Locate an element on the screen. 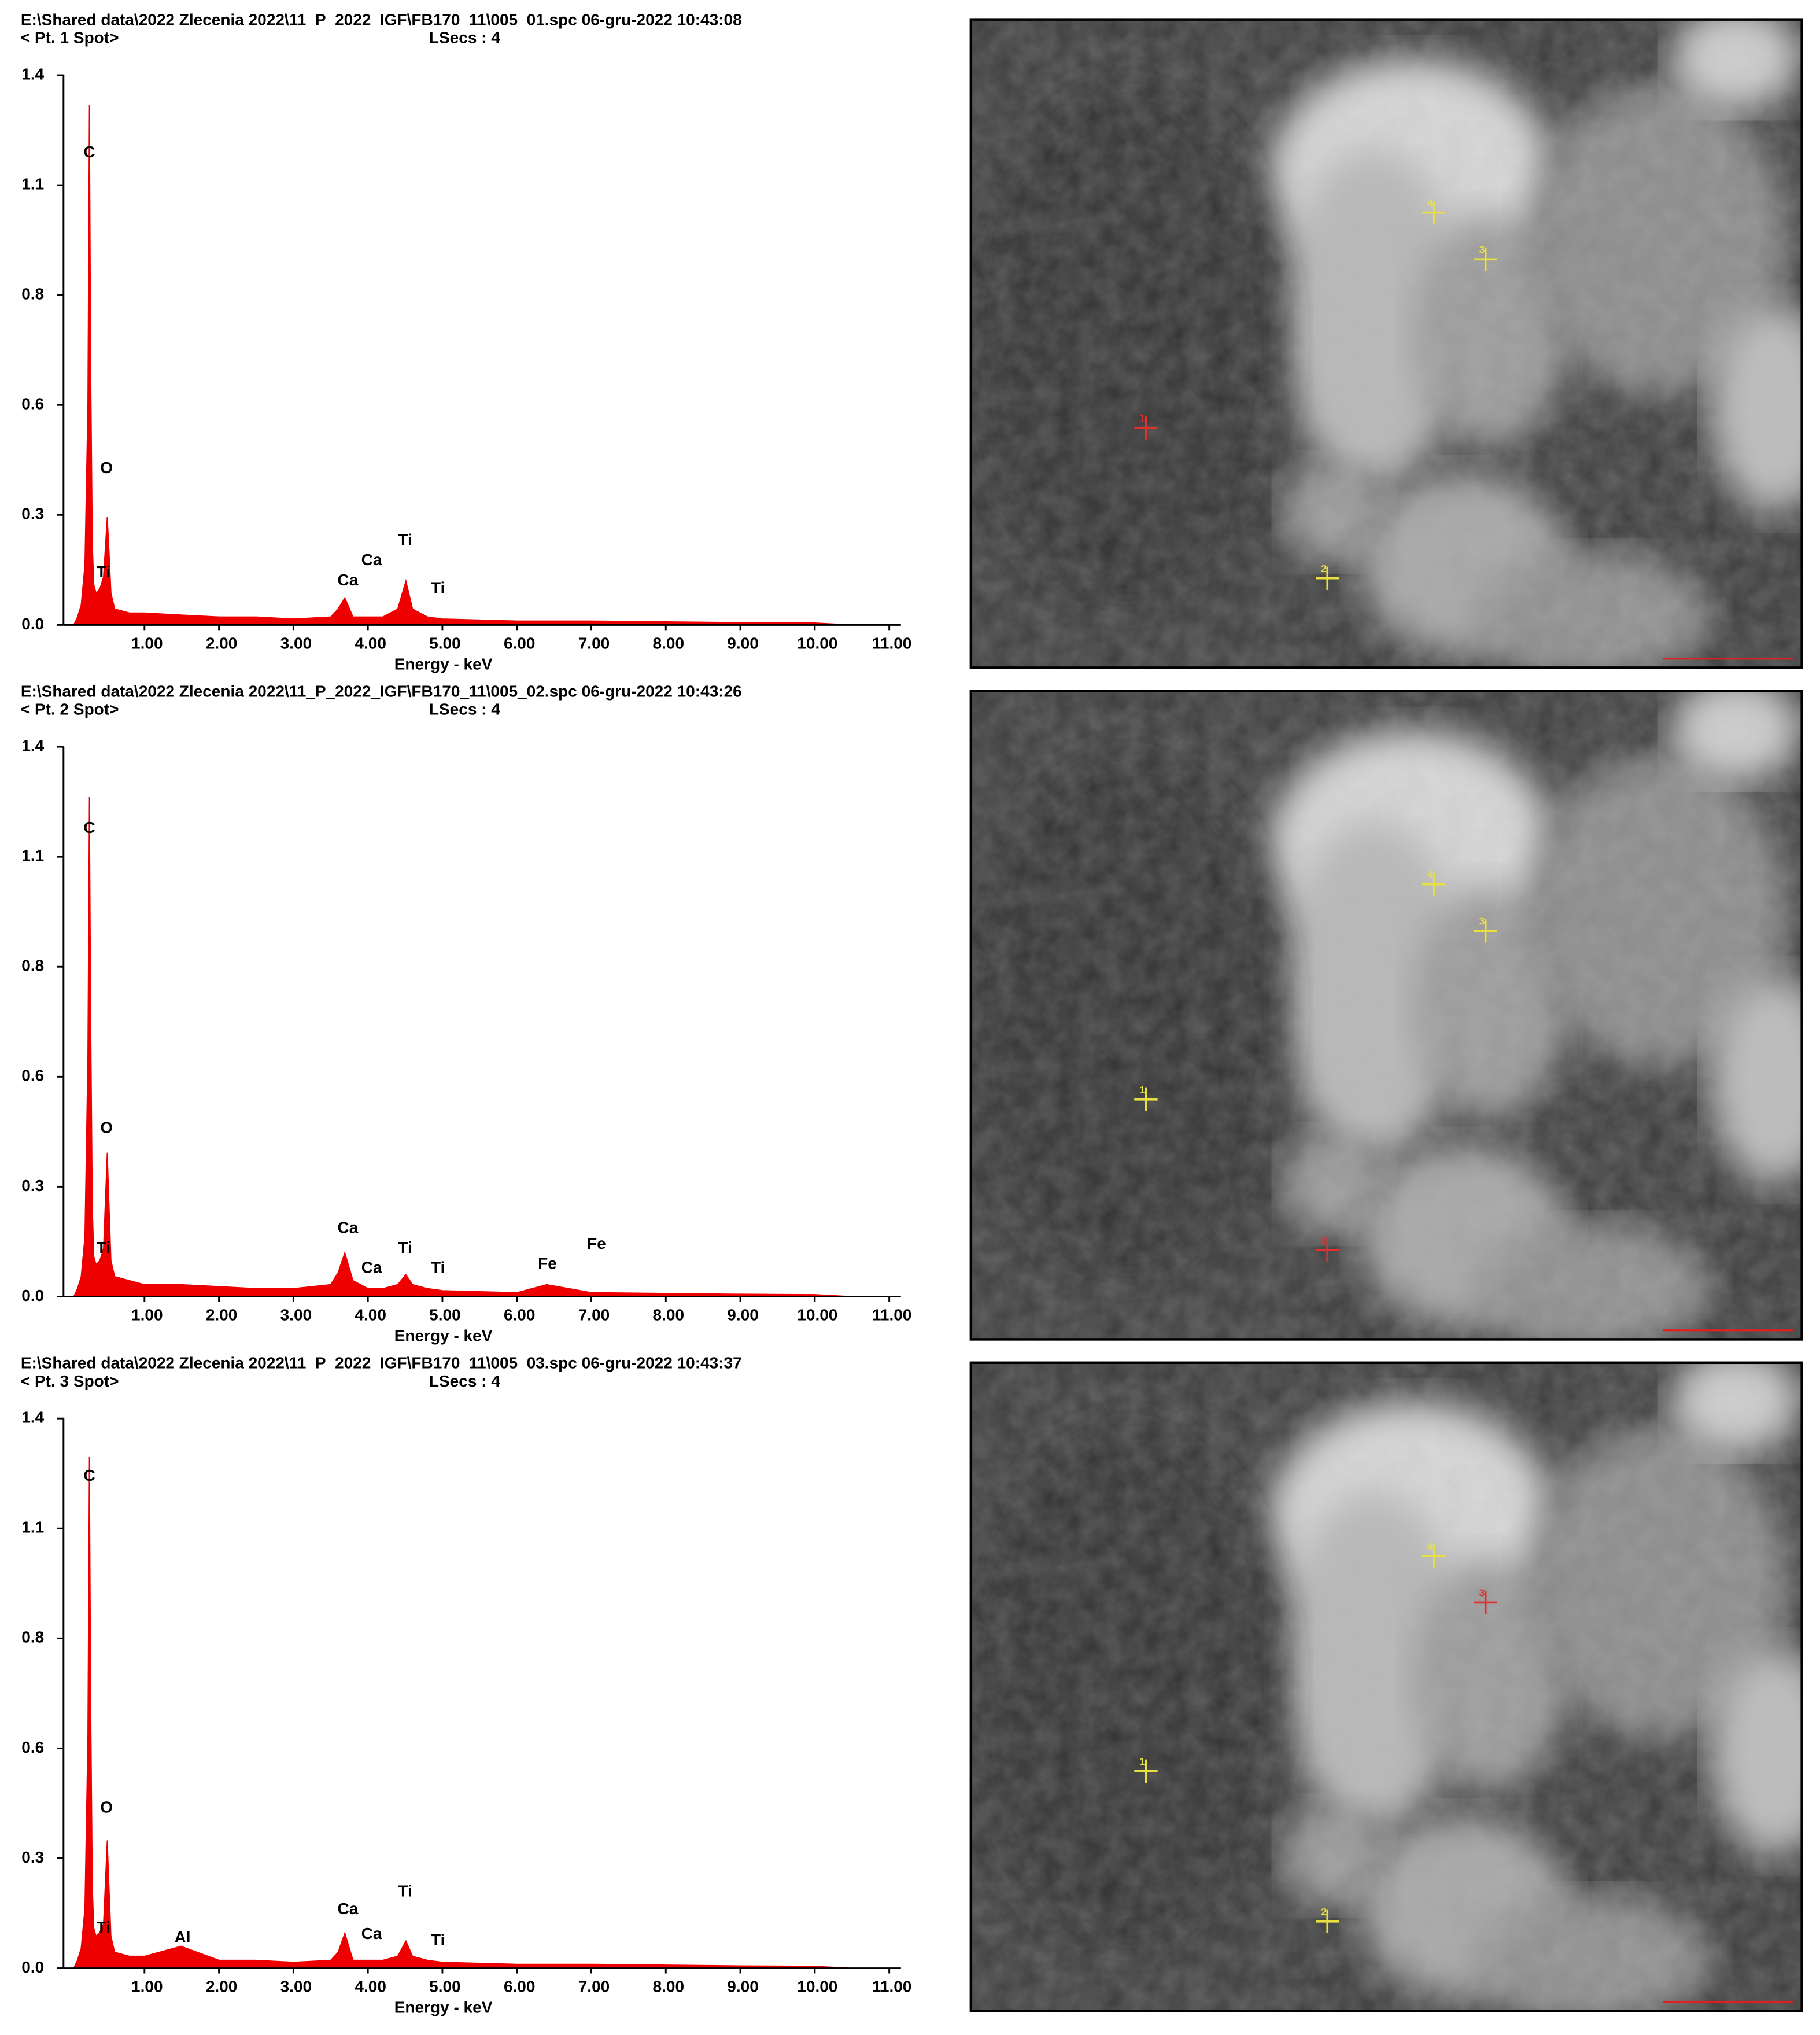 Image resolution: width=1820 pixels, height=2035 pixels. peak-label: Al is located at coordinates (182, 1937).